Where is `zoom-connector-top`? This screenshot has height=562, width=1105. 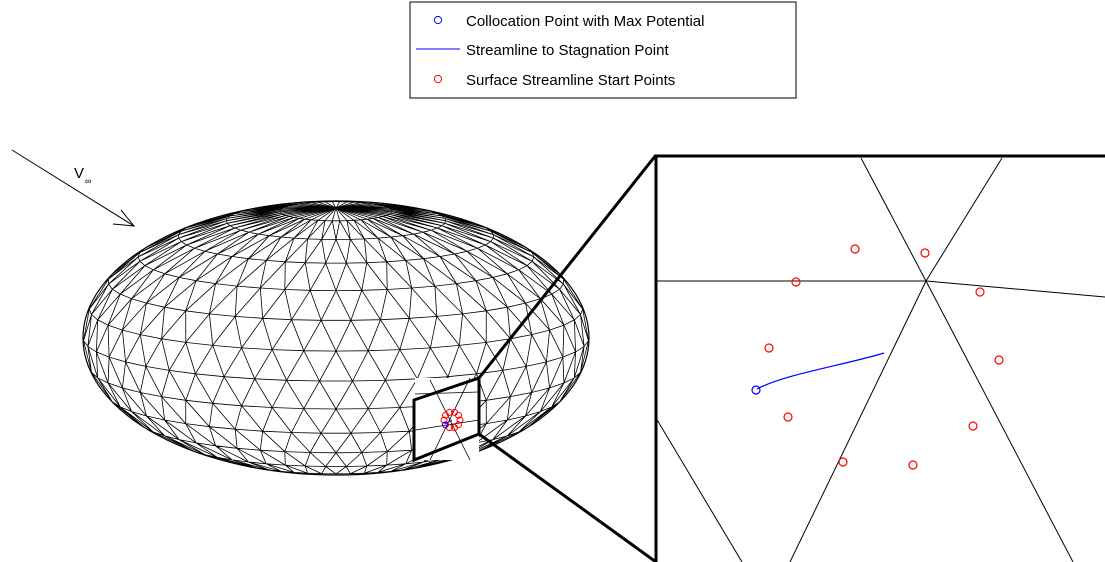 zoom-connector-top is located at coordinates (567, 266).